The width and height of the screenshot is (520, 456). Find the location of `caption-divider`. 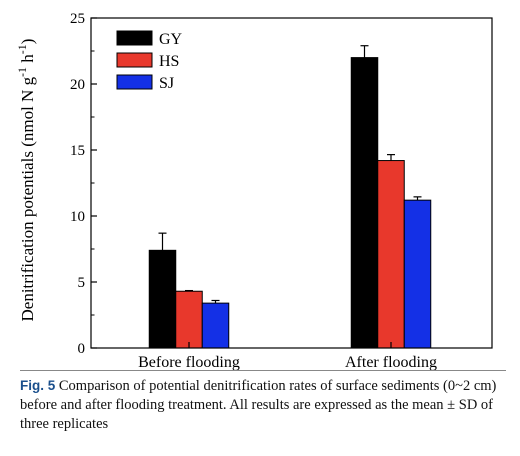

caption-divider is located at coordinates (263, 370).